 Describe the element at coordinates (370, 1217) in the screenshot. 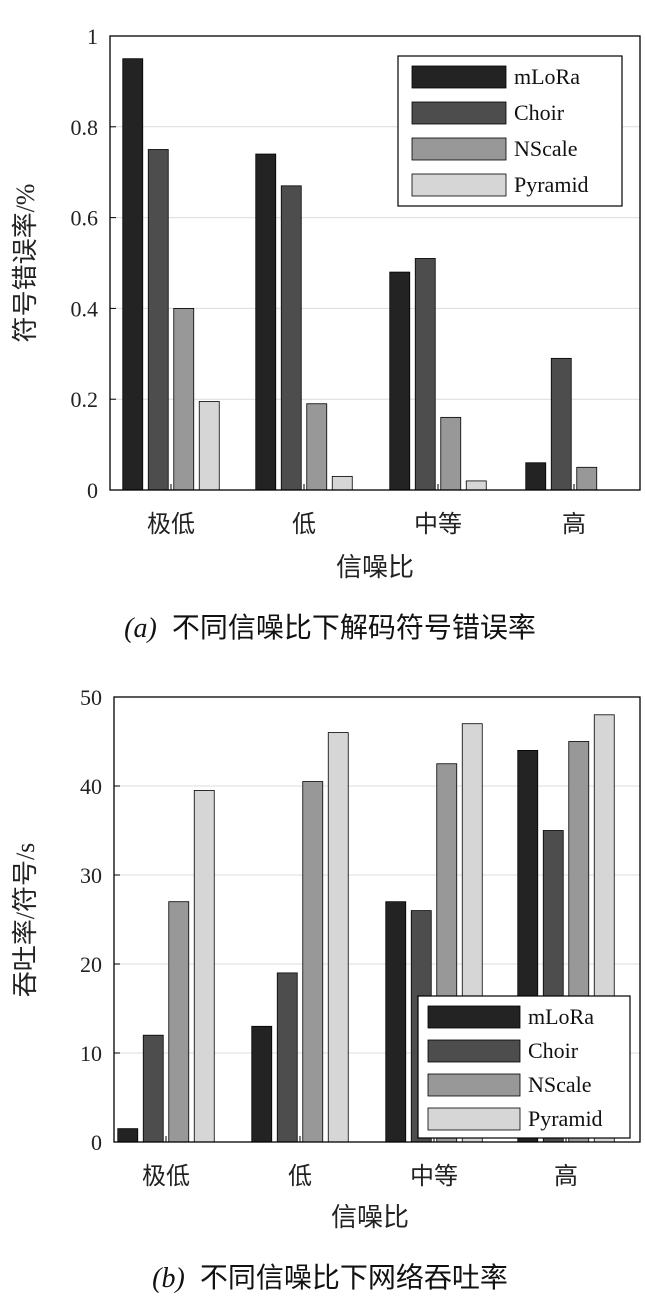

I see `chart-b-x-axis-label: 信噪比` at that location.